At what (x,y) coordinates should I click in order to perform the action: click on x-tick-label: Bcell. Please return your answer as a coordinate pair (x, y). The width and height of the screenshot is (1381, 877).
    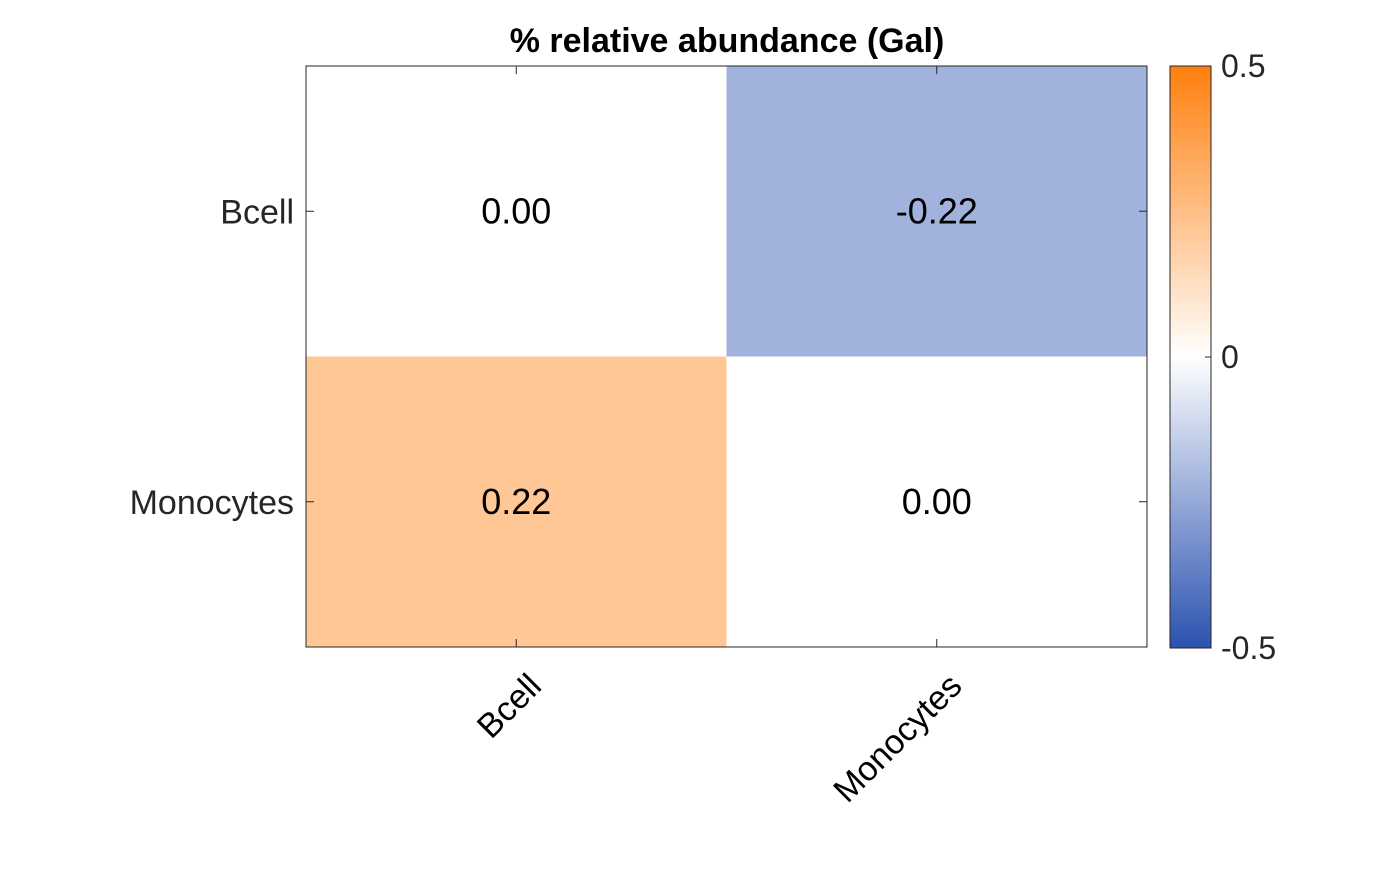
    Looking at the image, I should click on (509, 706).